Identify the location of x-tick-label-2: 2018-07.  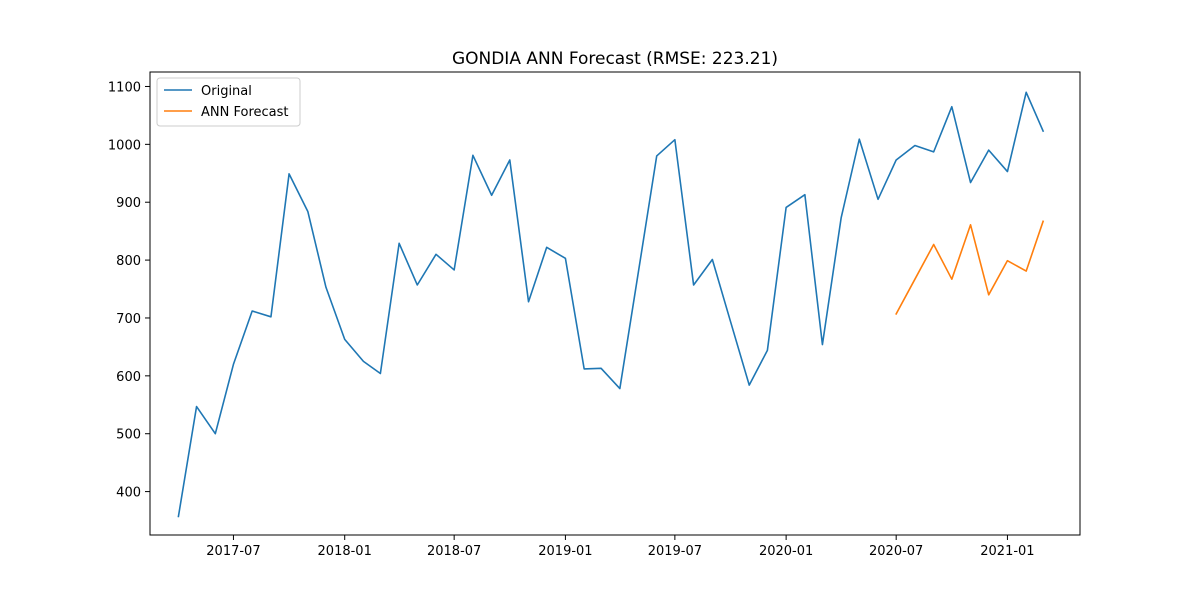
(454, 551).